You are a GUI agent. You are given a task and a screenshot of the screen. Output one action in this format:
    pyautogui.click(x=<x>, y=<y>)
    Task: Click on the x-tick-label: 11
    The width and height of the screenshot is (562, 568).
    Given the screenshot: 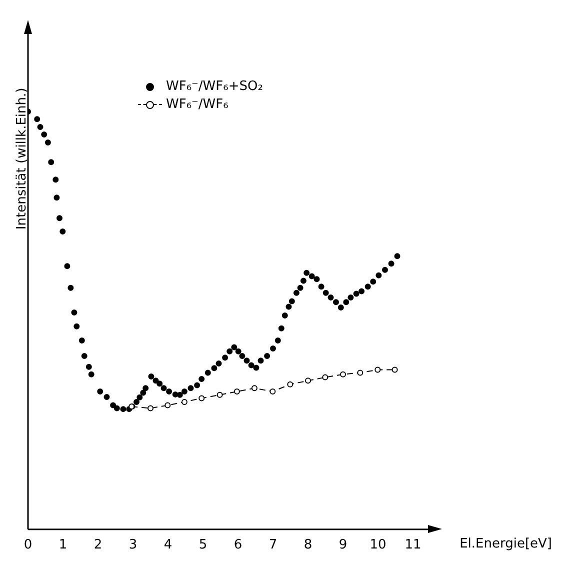 What is the action you would take?
    pyautogui.click(x=413, y=545)
    